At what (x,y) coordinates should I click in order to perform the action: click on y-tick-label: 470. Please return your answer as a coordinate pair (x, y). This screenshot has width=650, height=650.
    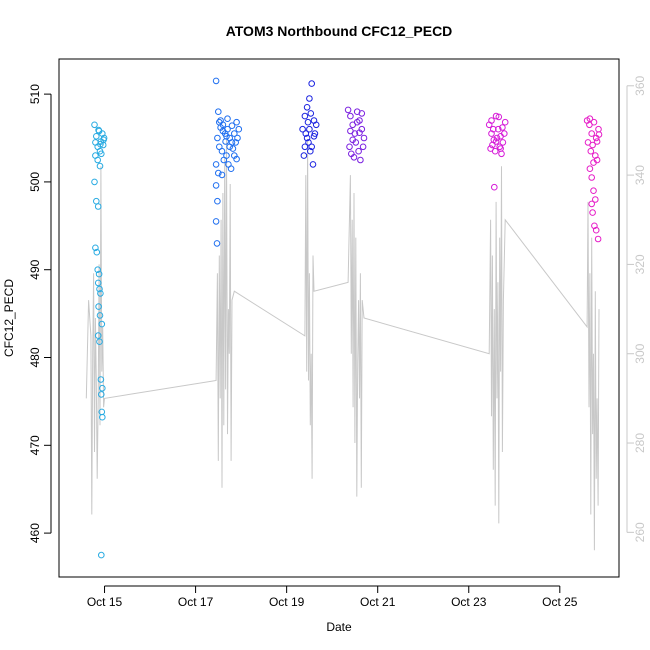
    Looking at the image, I should click on (35, 445).